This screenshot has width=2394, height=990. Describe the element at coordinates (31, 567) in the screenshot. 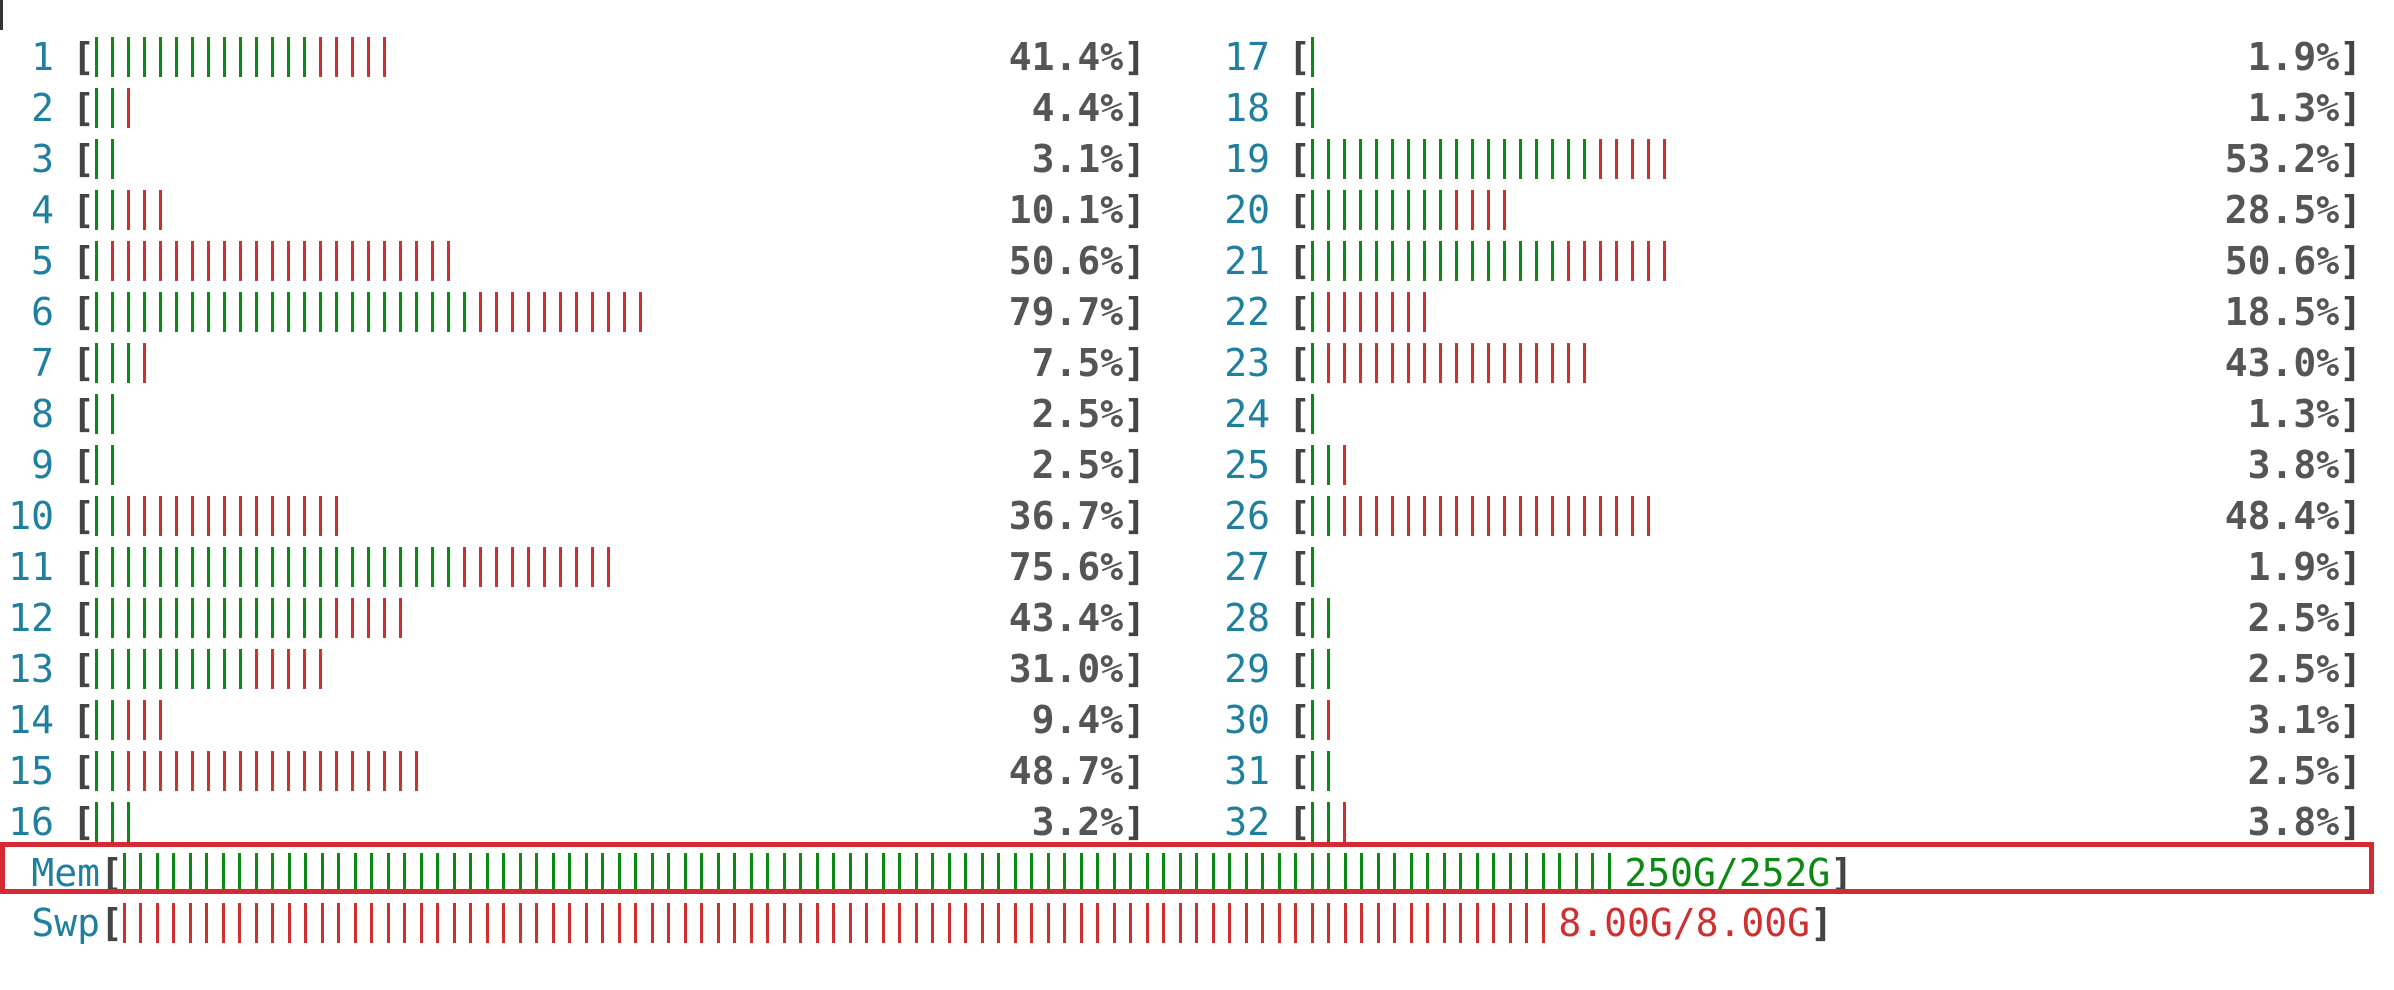

I see `cpu-number: 11` at that location.